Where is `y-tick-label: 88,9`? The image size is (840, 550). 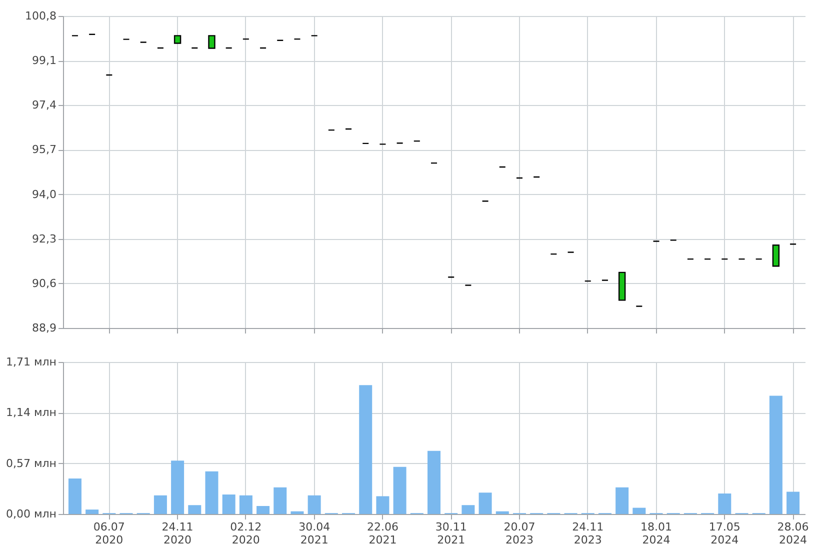
y-tick-label: 88,9 is located at coordinates (44, 328).